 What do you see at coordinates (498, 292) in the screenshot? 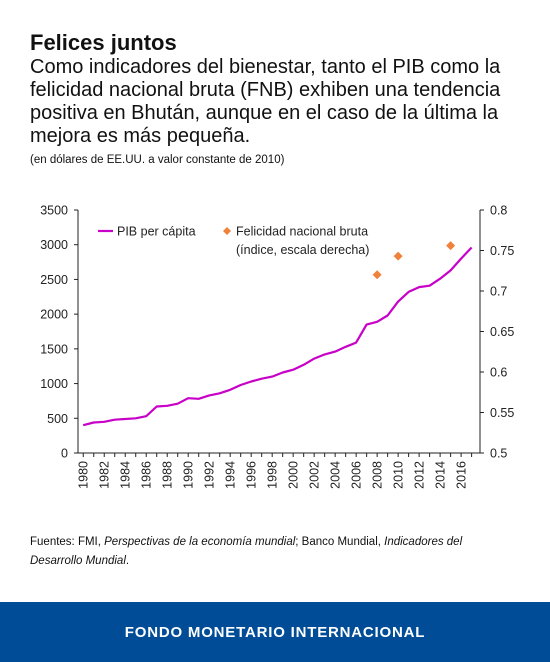
I see `right-tick-label: 0.7` at bounding box center [498, 292].